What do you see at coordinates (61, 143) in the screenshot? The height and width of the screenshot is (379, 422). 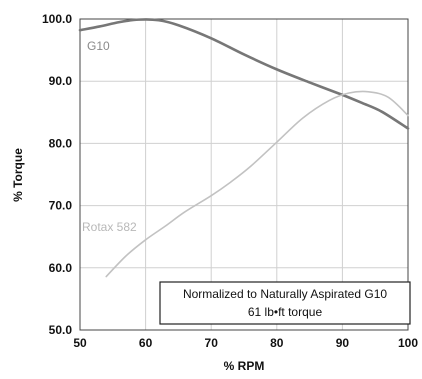 I see `y-tick-label: 80.0` at bounding box center [61, 143].